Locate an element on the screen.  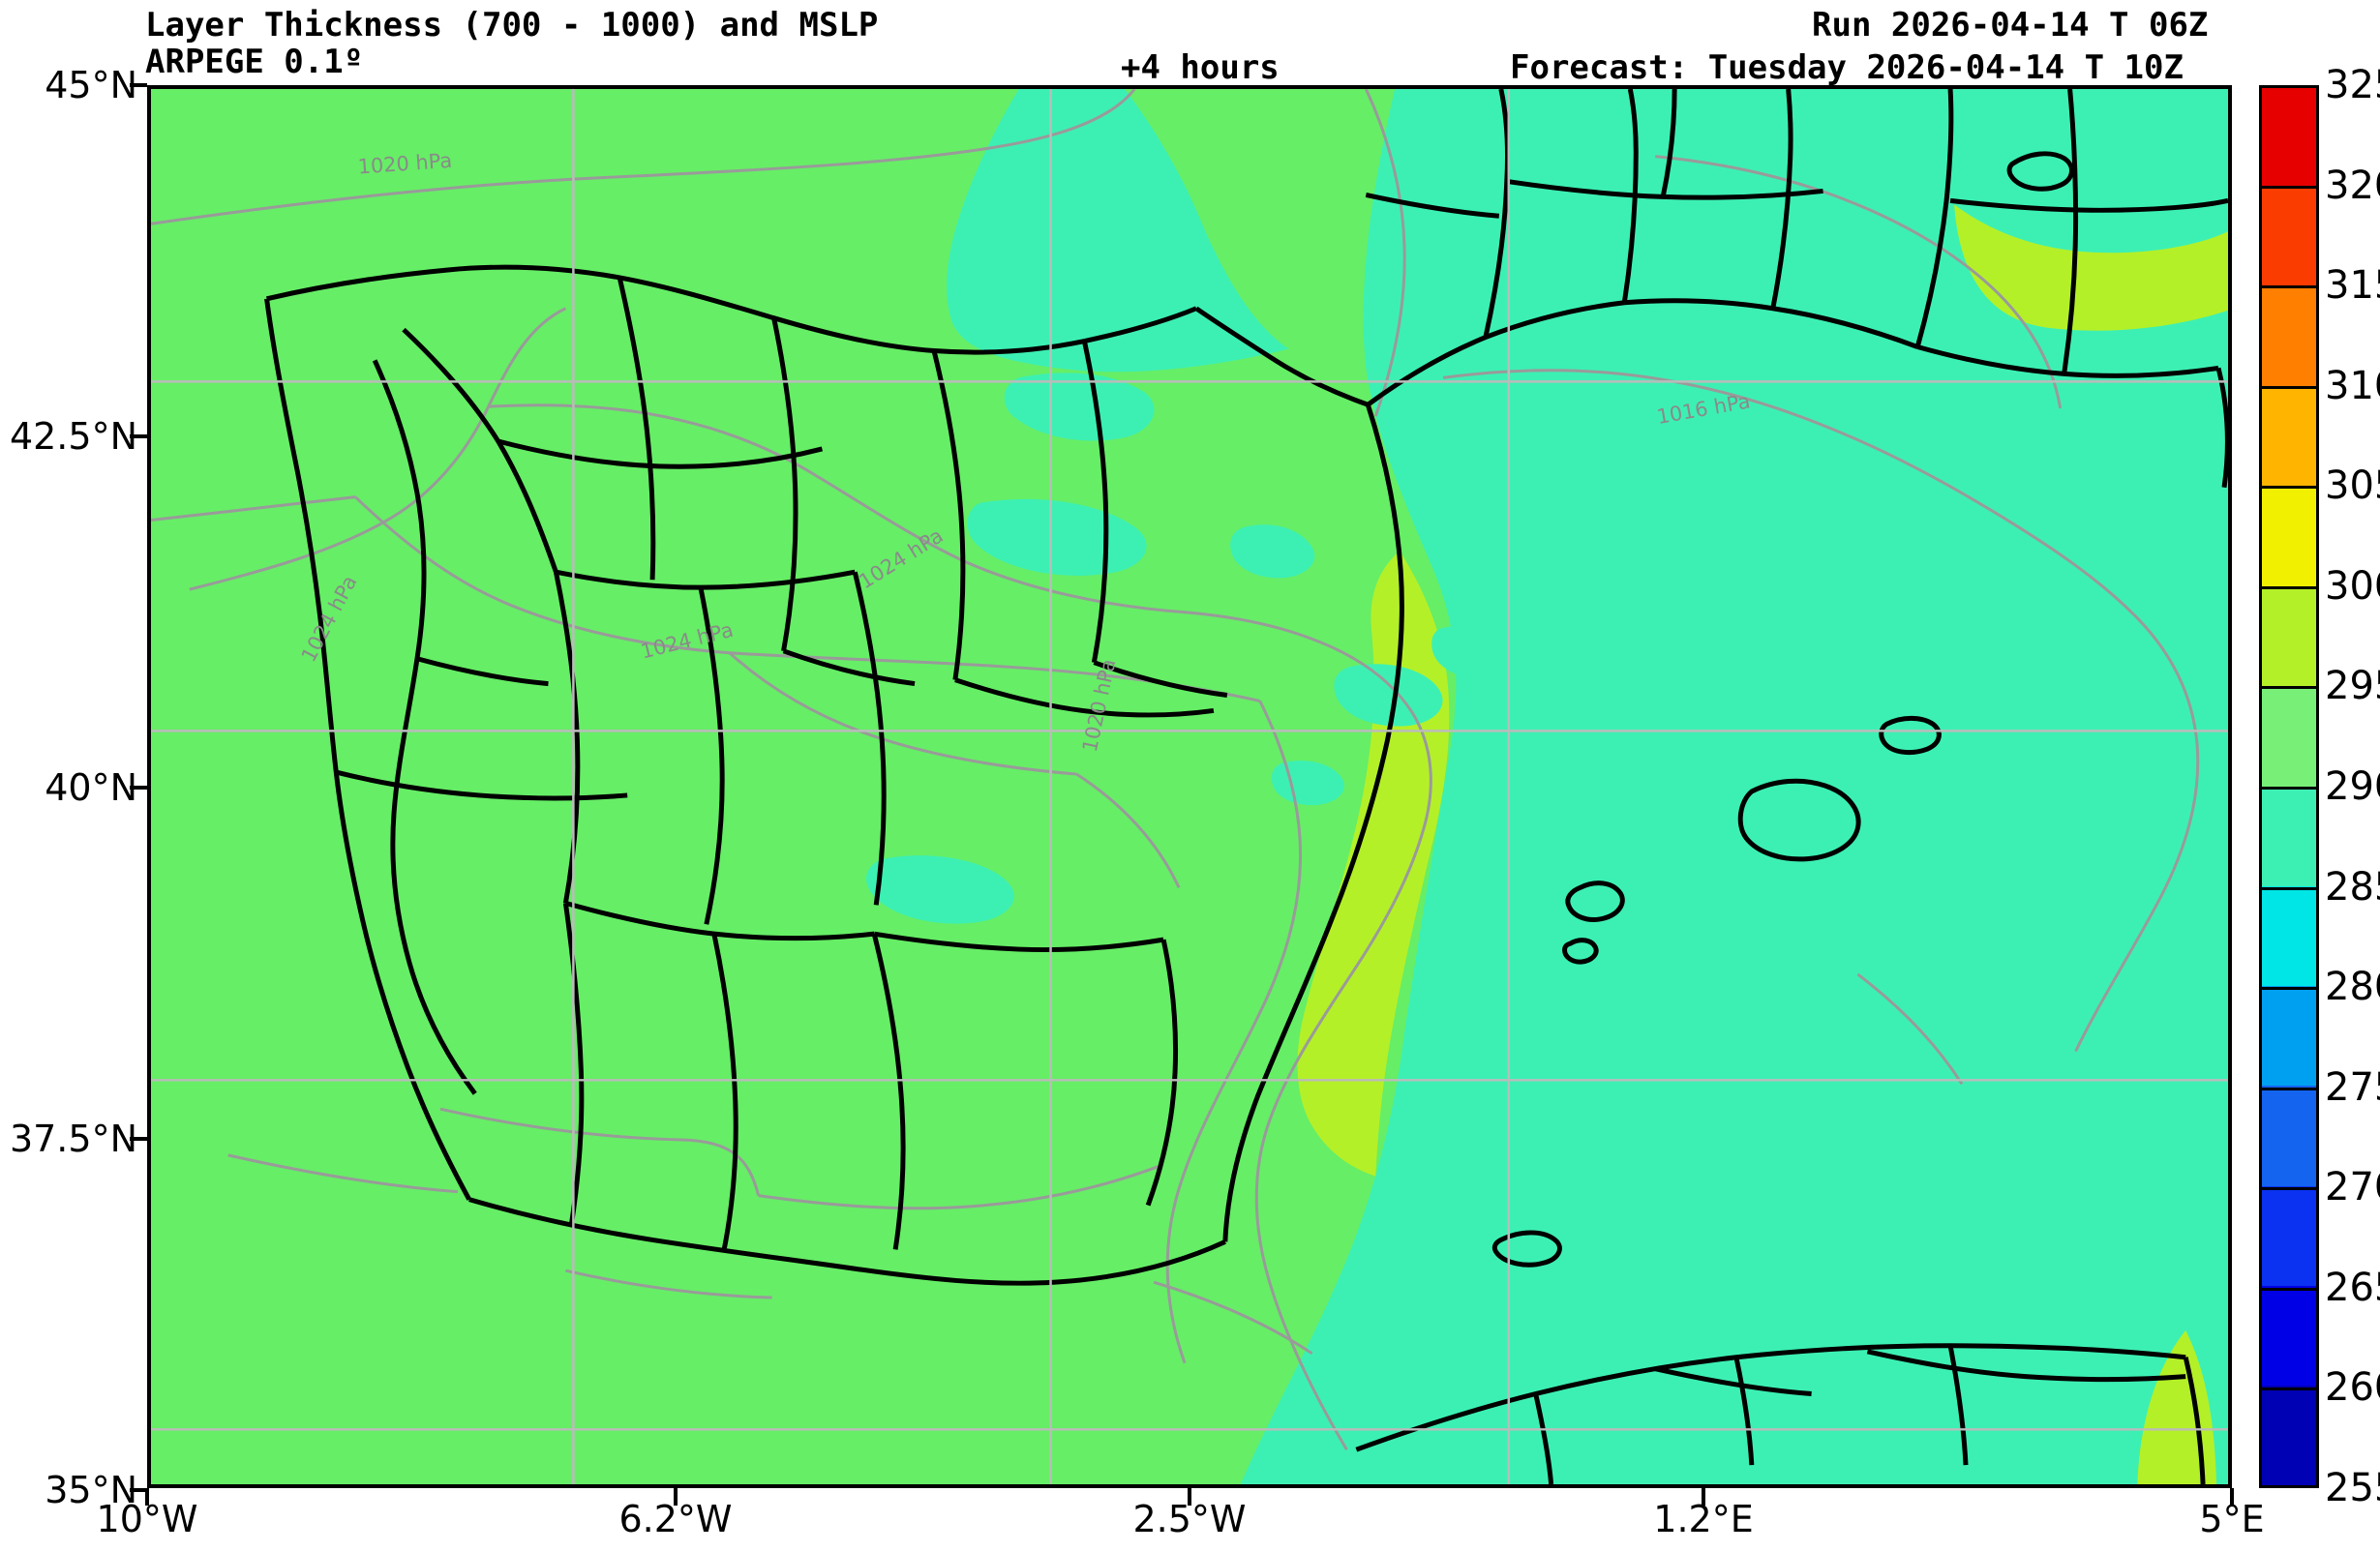
colorbar-tick-label-275: 275 is located at coordinates (2352, 1087).